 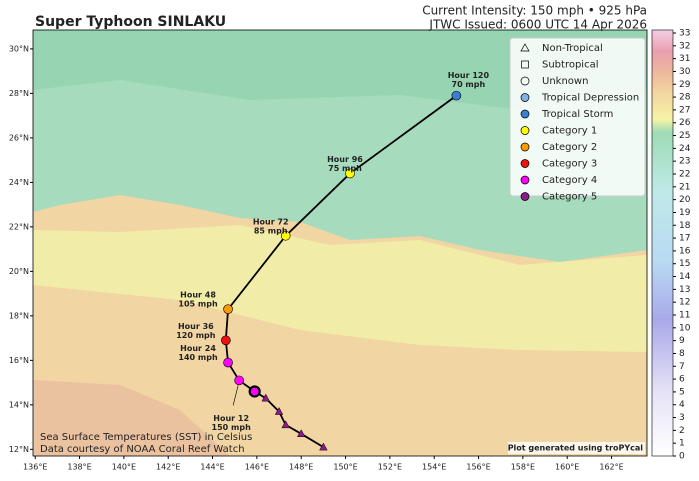 I want to click on y-tick-label: 24°N, so click(x=19, y=182).